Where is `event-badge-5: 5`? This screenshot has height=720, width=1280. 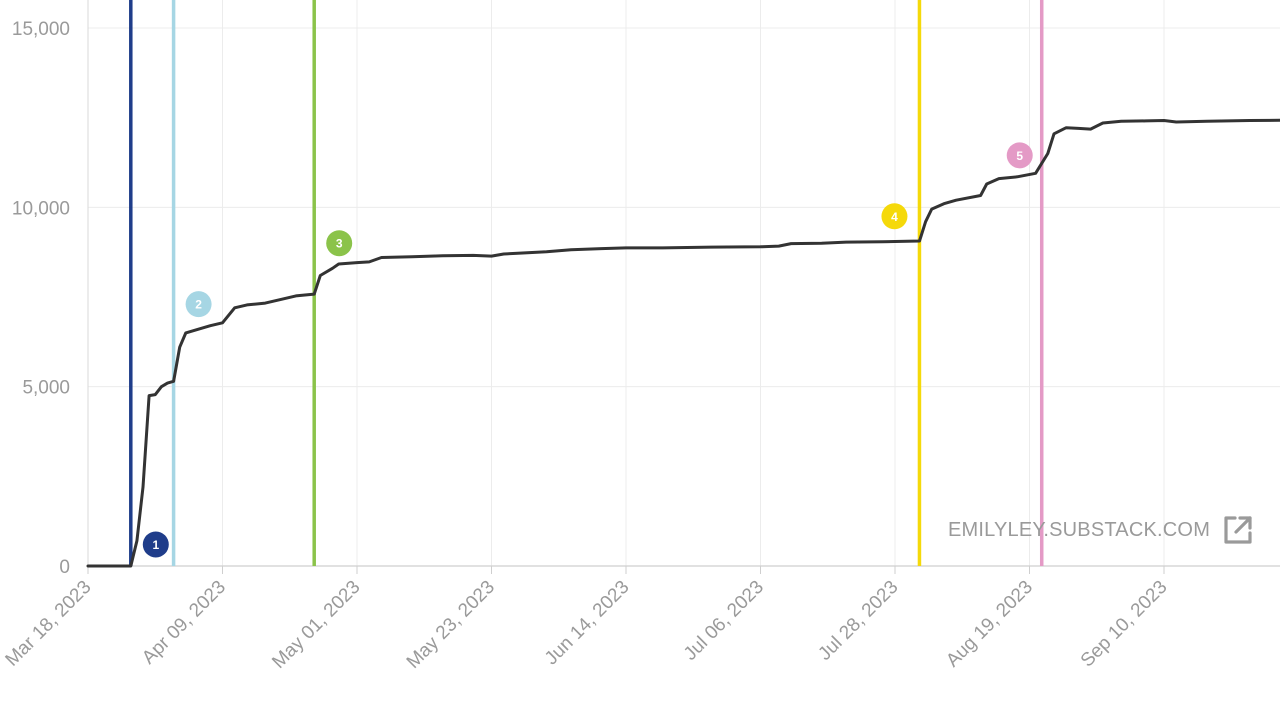 event-badge-5: 5 is located at coordinates (1019, 155).